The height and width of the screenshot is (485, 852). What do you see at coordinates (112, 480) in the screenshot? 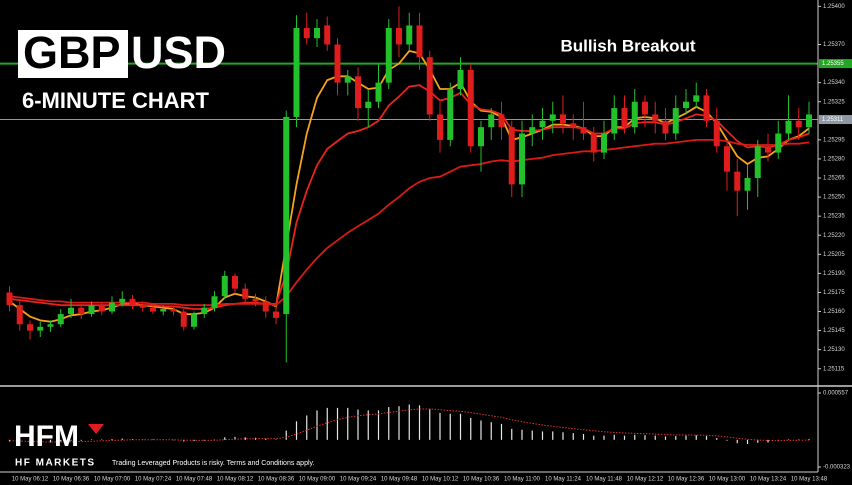
I see `x-tick-label: 10 May 07:00` at bounding box center [112, 480].